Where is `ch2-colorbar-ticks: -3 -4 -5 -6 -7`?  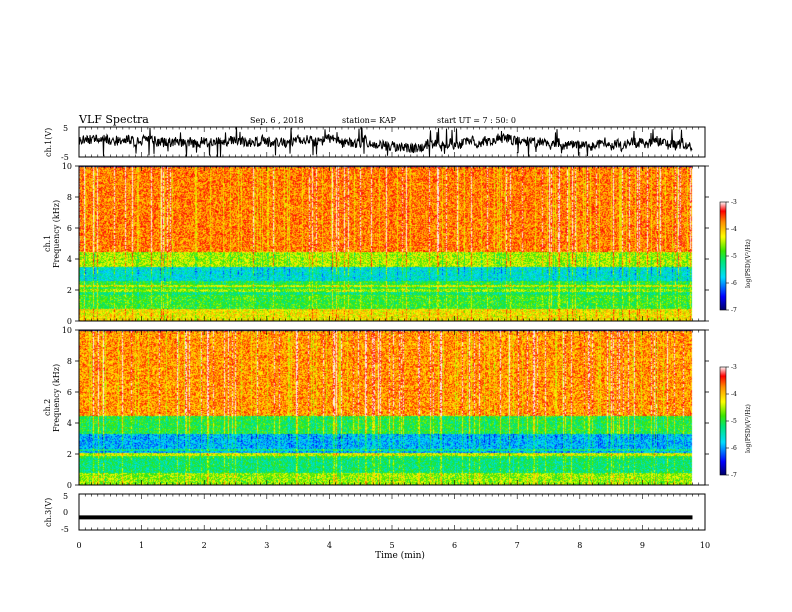 ch2-colorbar-ticks: -3 -4 -5 -6 -7 is located at coordinates (731, 421).